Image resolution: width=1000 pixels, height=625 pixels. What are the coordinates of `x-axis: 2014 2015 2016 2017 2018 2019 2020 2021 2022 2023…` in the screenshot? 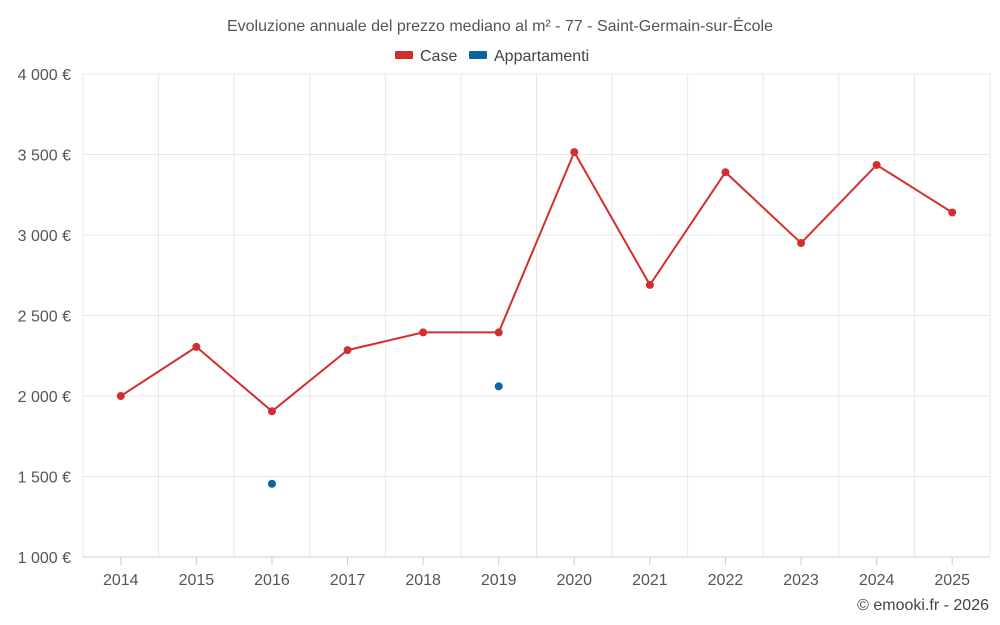 It's located at (536, 572).